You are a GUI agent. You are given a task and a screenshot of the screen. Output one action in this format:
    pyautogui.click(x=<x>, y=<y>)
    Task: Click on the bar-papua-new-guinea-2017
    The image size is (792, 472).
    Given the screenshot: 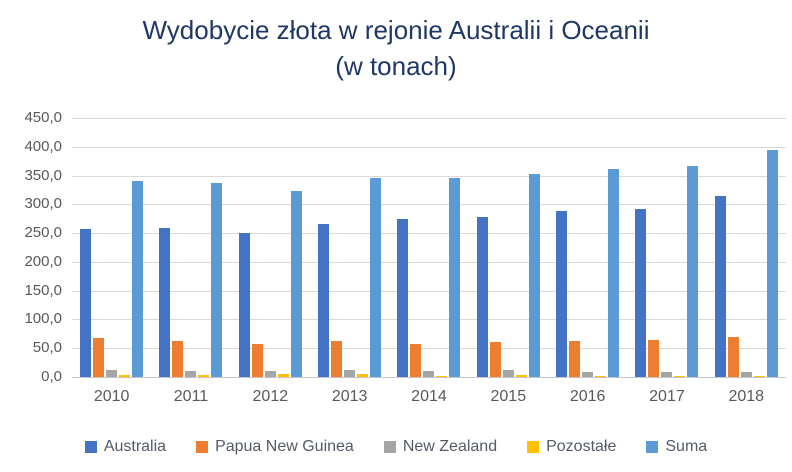 What is the action you would take?
    pyautogui.click(x=654, y=358)
    